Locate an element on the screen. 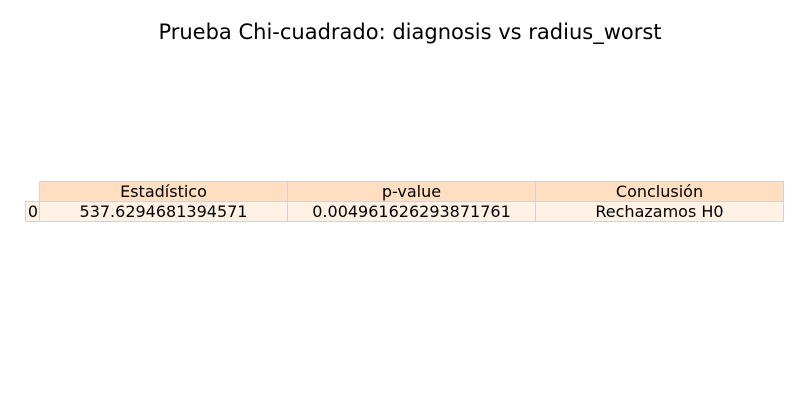 This screenshot has height=400, width=800. column-header-statistic: Estadístico is located at coordinates (163, 191).